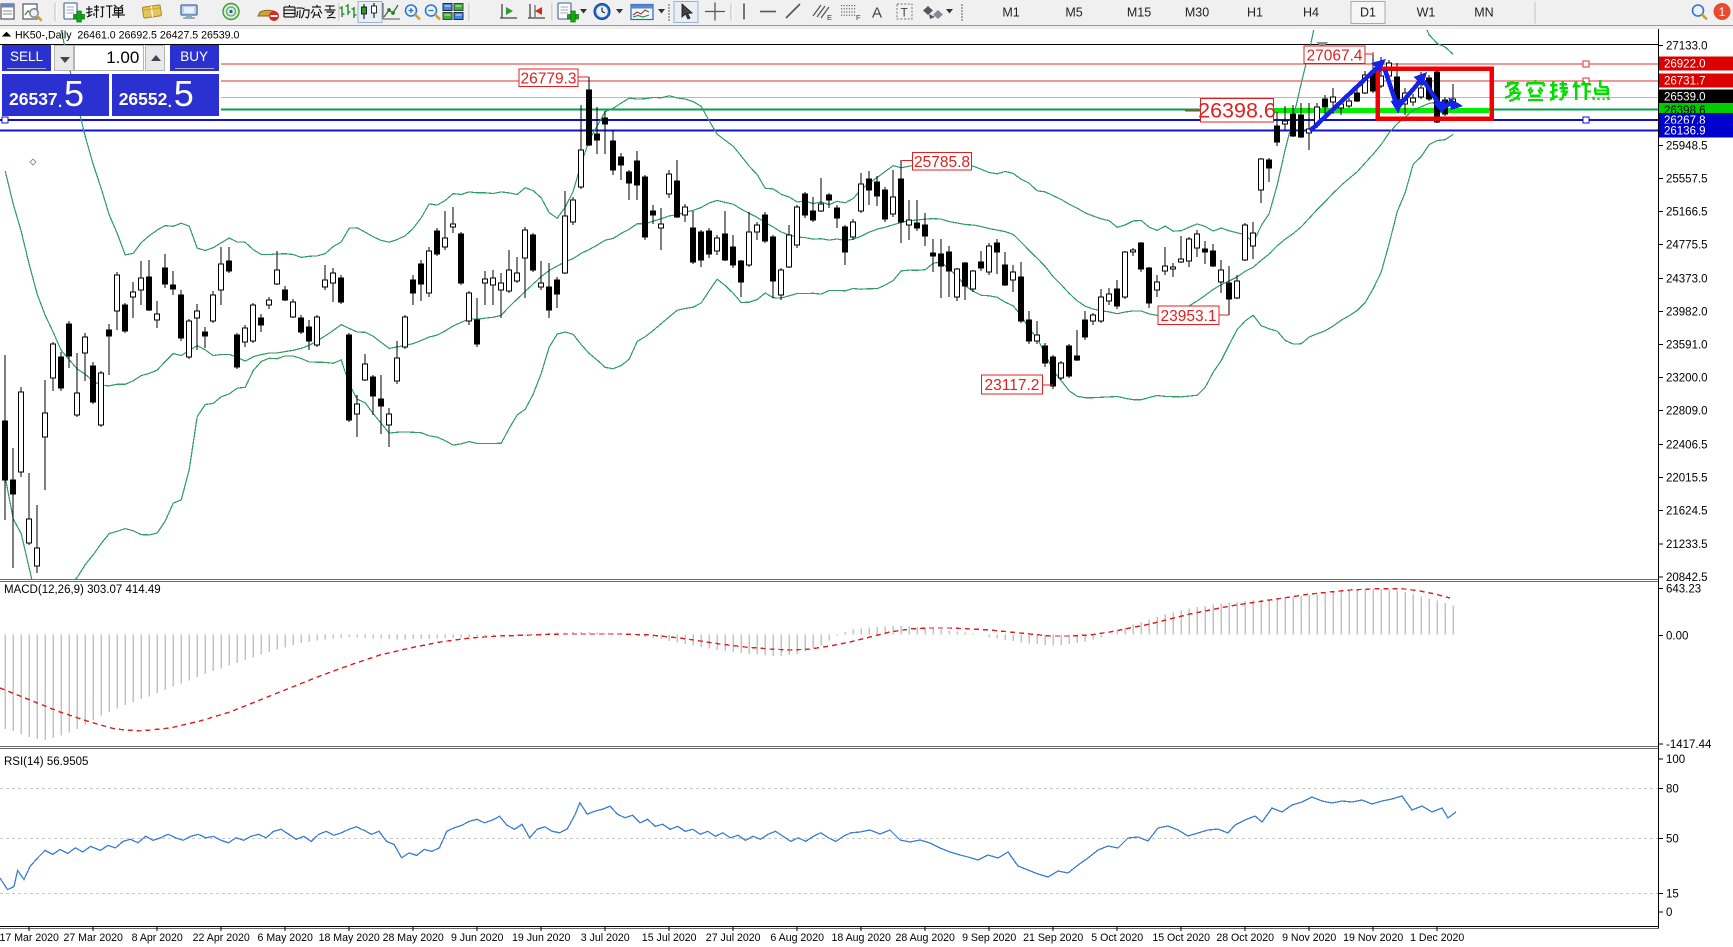  What do you see at coordinates (858, 17) in the screenshot?
I see `svg-text: F` at bounding box center [858, 17].